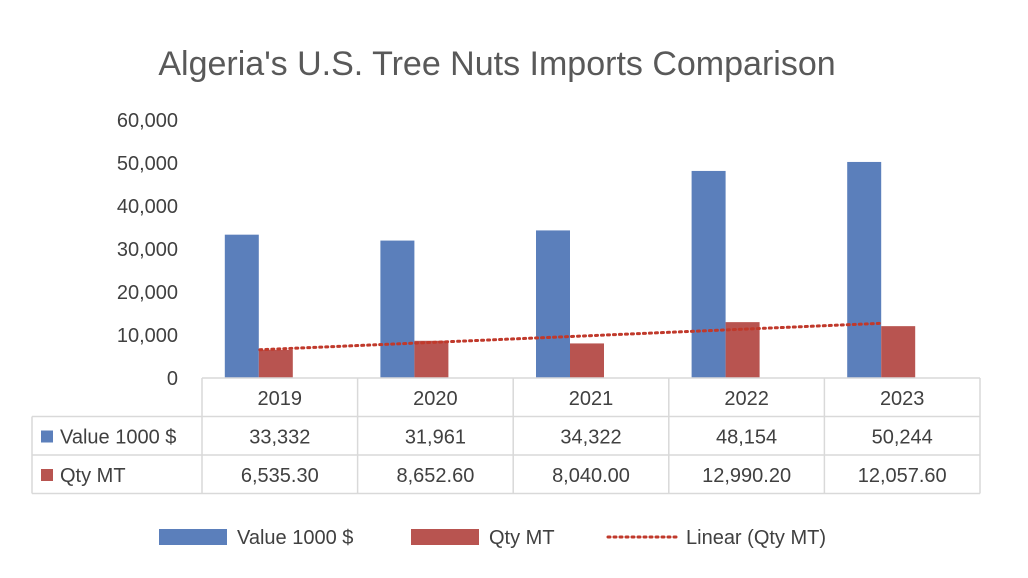 The height and width of the screenshot is (578, 1028). I want to click on y-tick-label: 40,000, so click(147, 207).